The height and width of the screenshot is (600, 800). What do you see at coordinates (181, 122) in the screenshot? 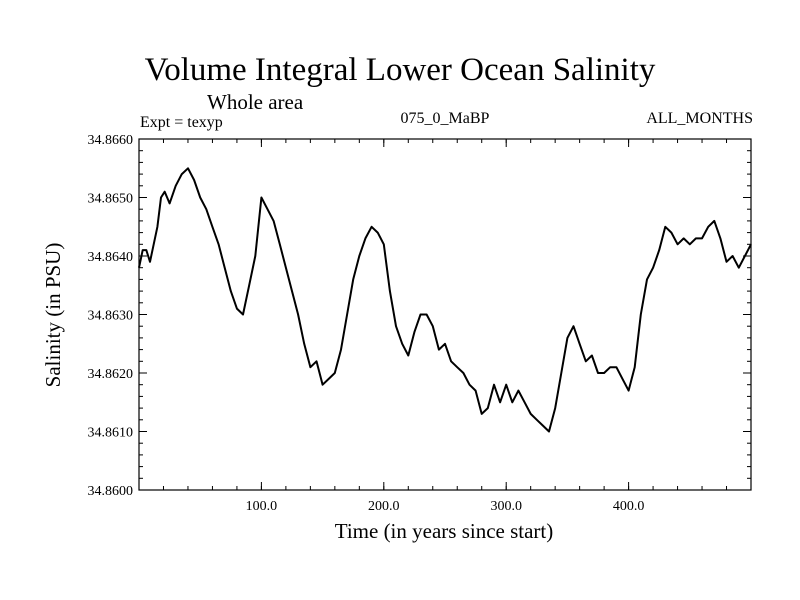
I see `experiment-label: Expt = texyp` at bounding box center [181, 122].